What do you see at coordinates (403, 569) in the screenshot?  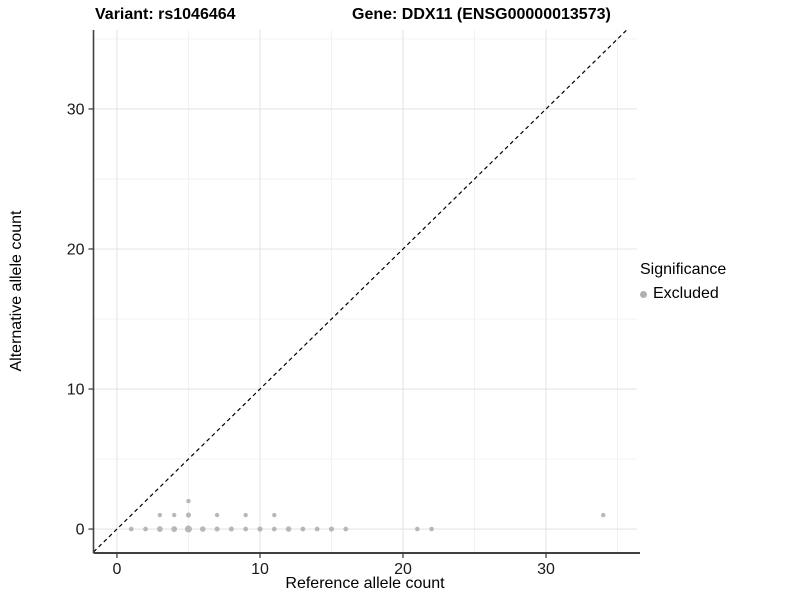 I see `x-tick-label: 20` at bounding box center [403, 569].